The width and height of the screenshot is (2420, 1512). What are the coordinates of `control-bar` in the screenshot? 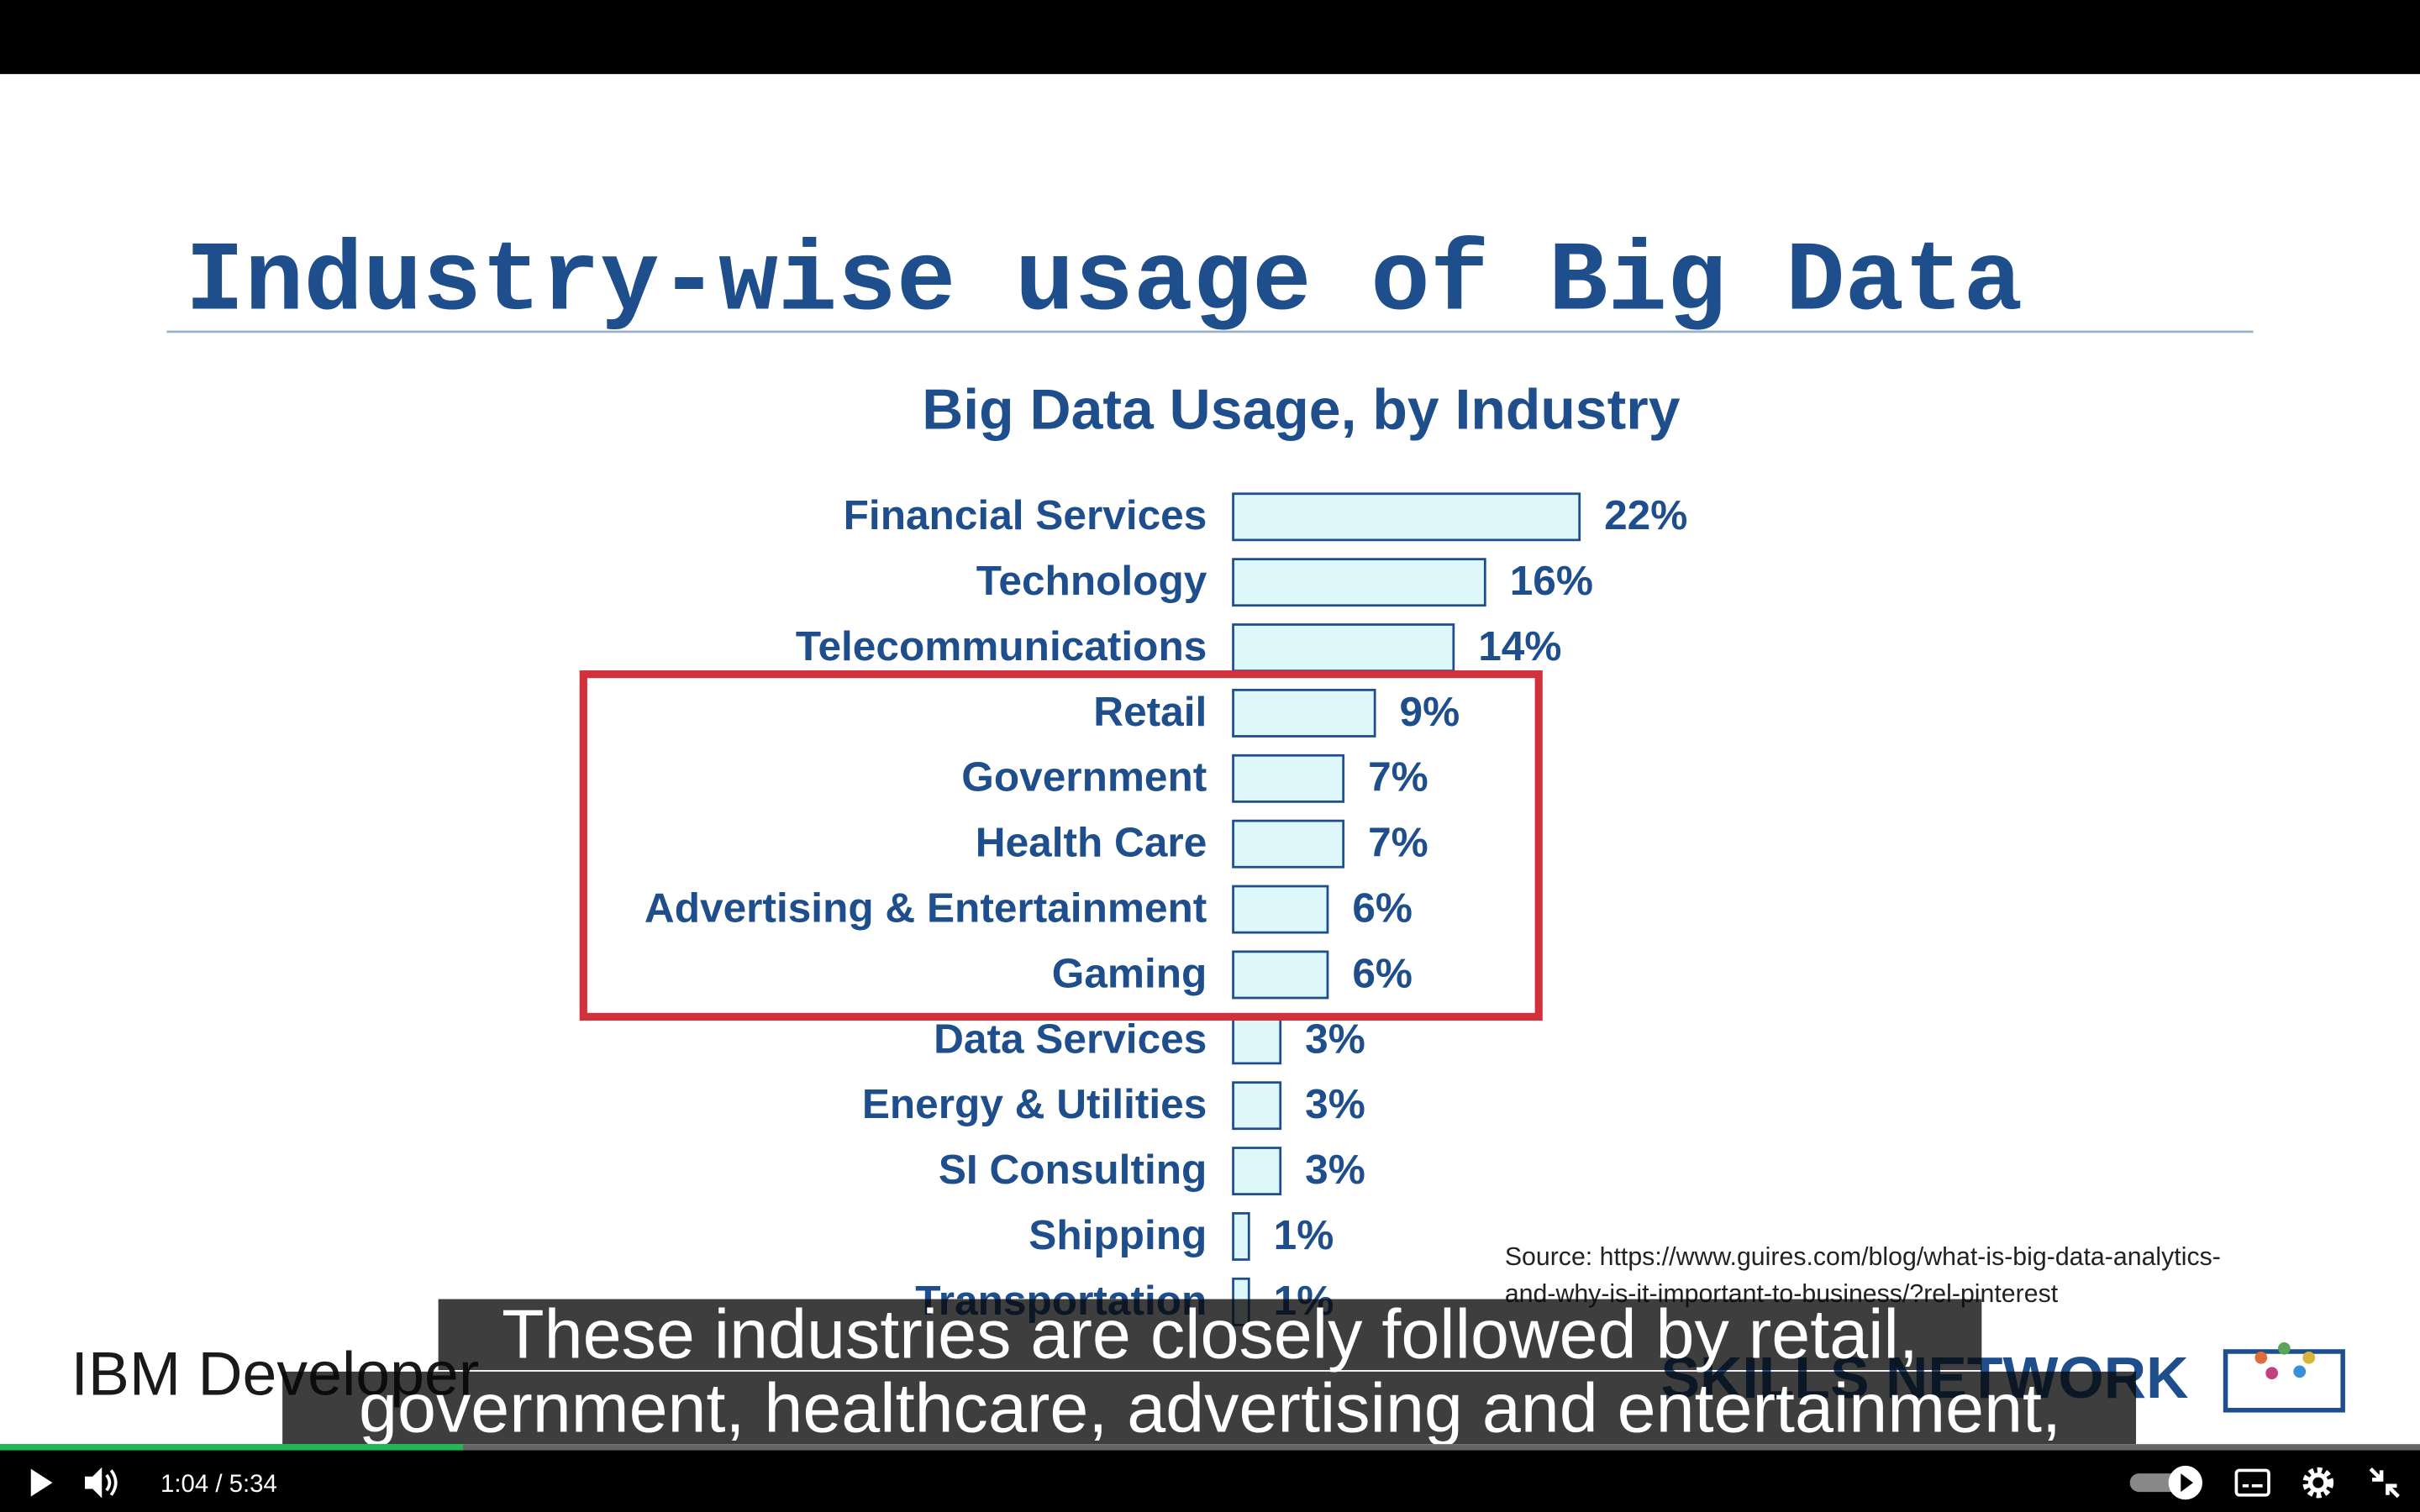 It's located at (1210, 1481).